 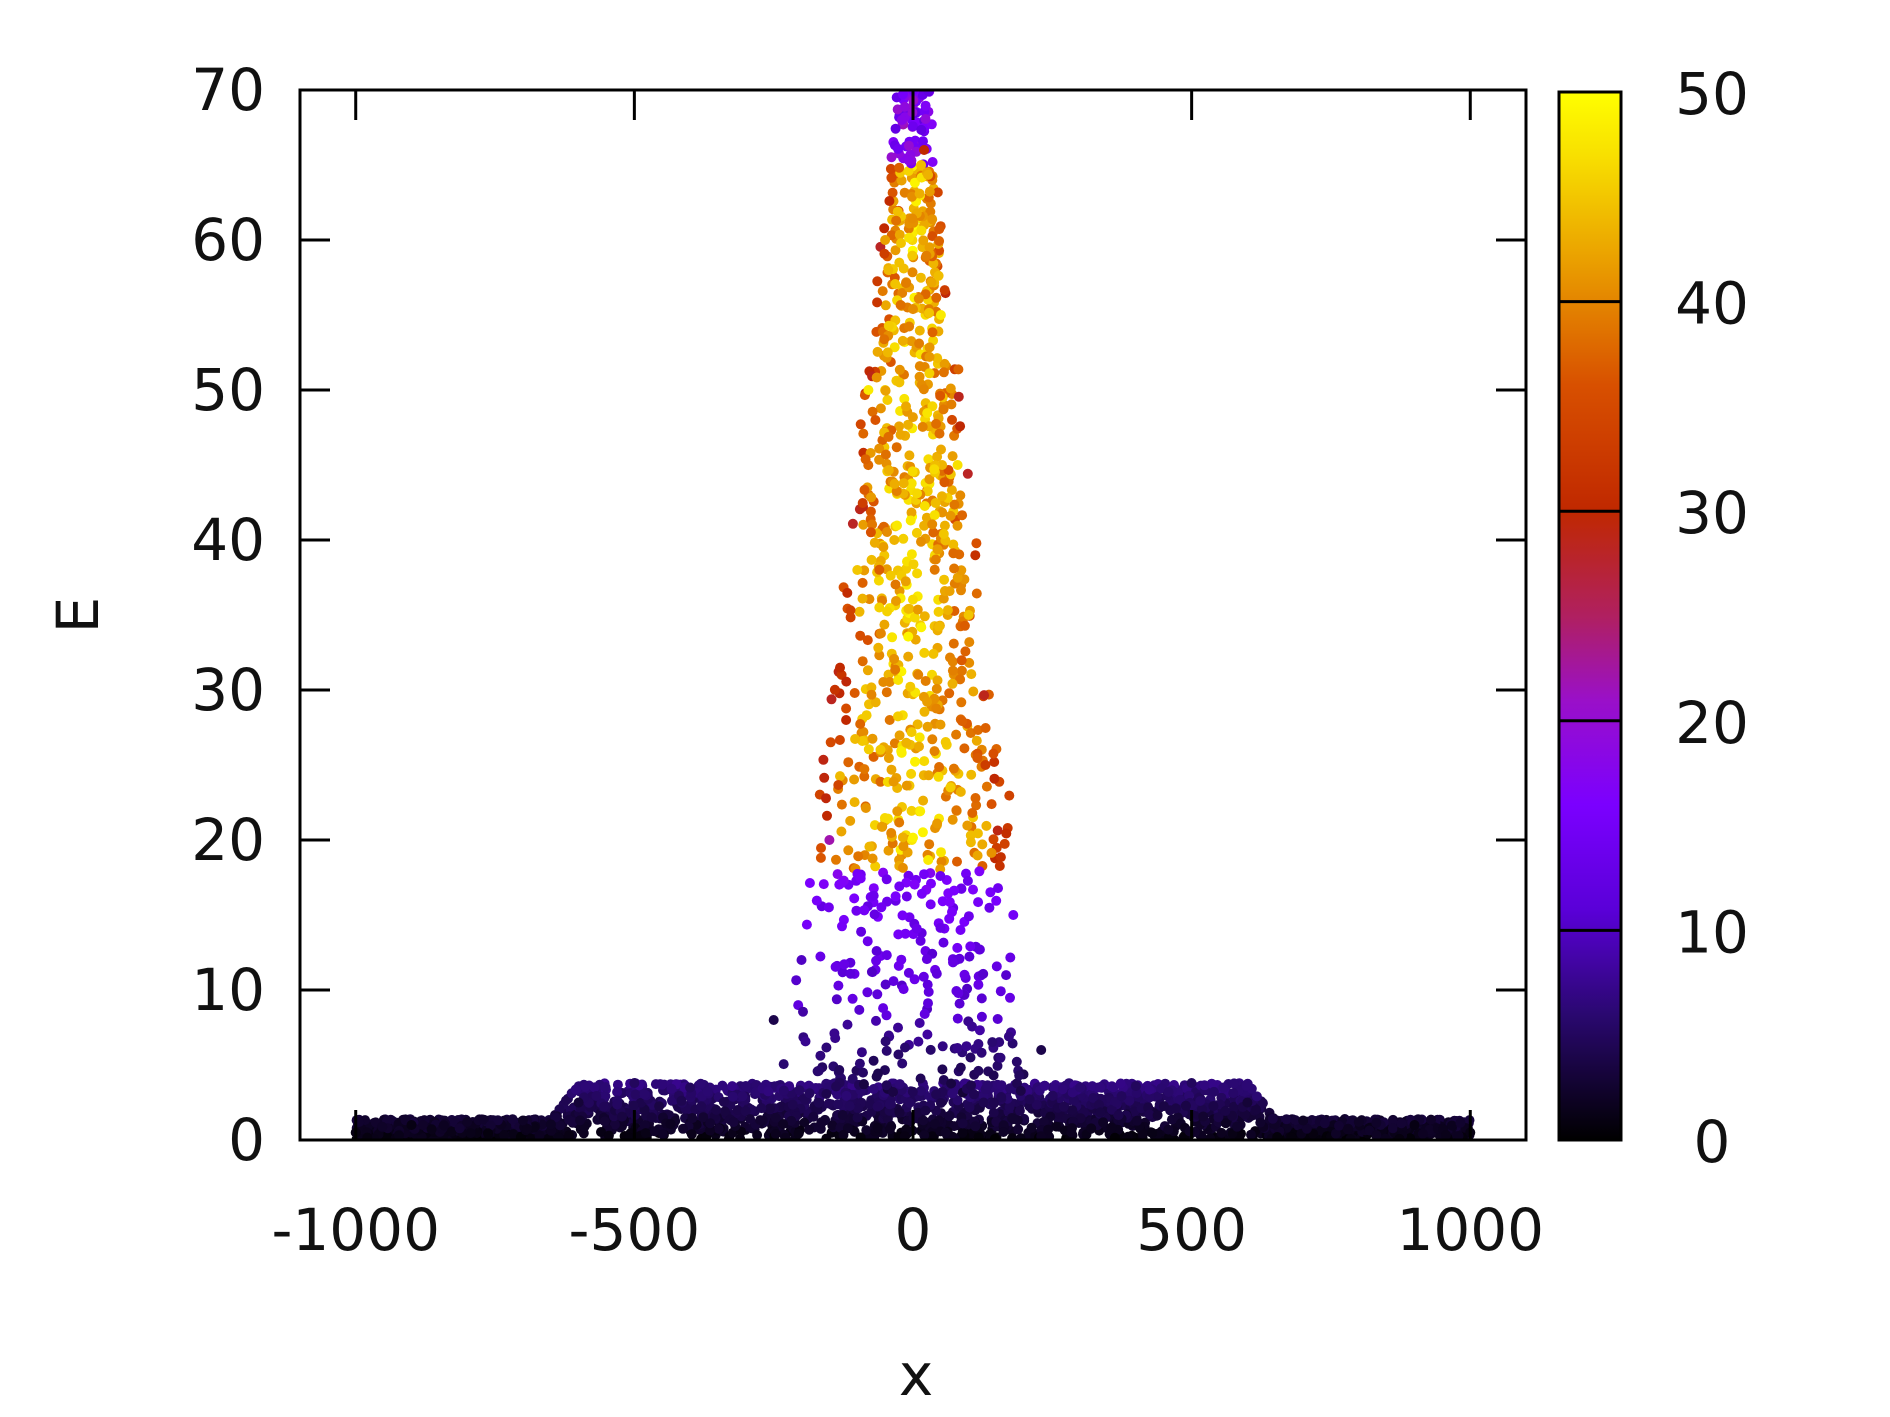 What do you see at coordinates (1470, 1230) in the screenshot?
I see `x-tick-label: 1000` at bounding box center [1470, 1230].